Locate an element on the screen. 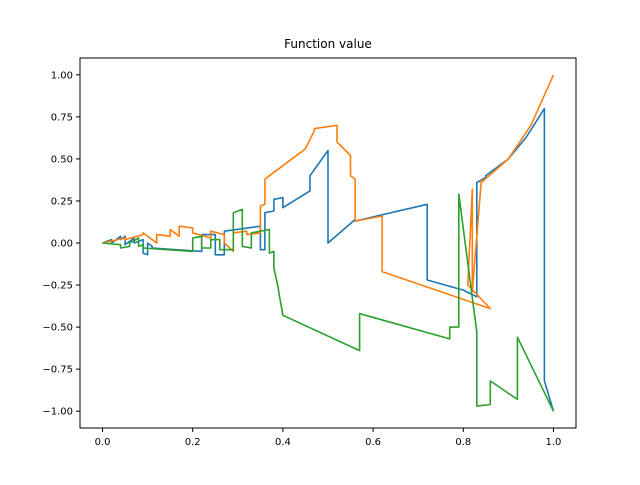 The width and height of the screenshot is (640, 485). y-tick-label: 0.00 is located at coordinates (62, 244).